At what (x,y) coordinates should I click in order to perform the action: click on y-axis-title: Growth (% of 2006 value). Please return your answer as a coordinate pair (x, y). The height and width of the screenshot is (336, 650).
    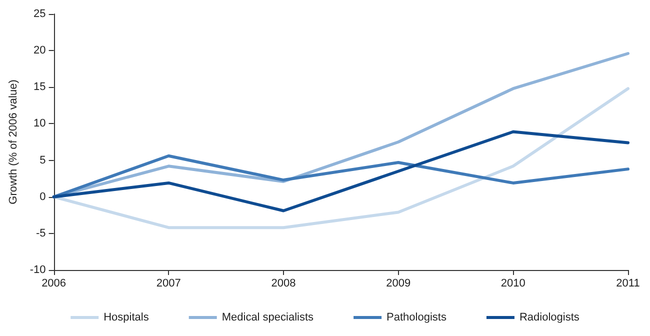
    Looking at the image, I should click on (14, 142).